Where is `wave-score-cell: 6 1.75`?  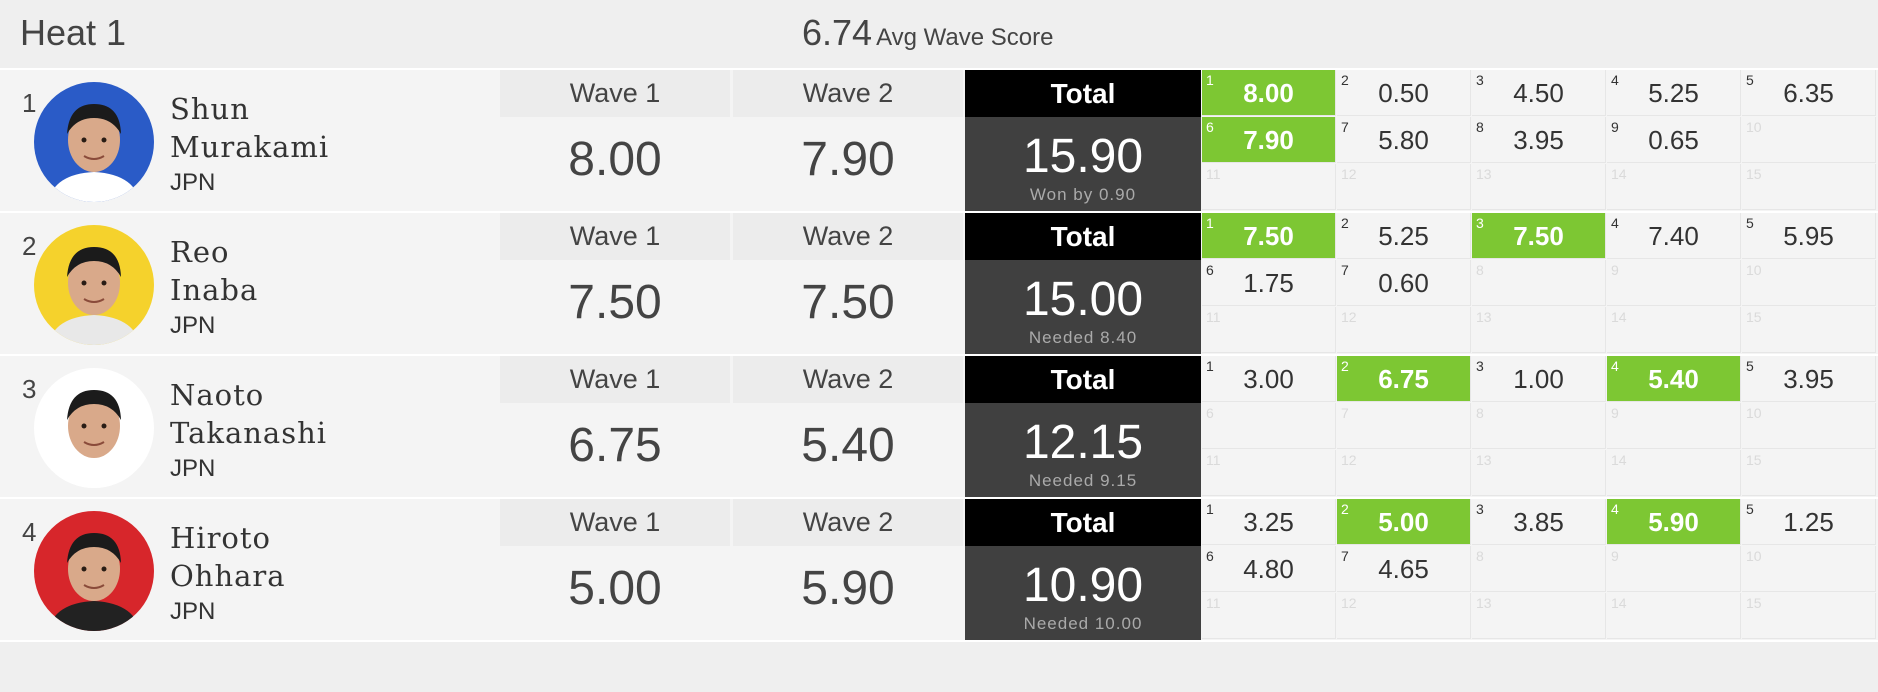
wave-score-cell: 6 1.75 is located at coordinates (1269, 283).